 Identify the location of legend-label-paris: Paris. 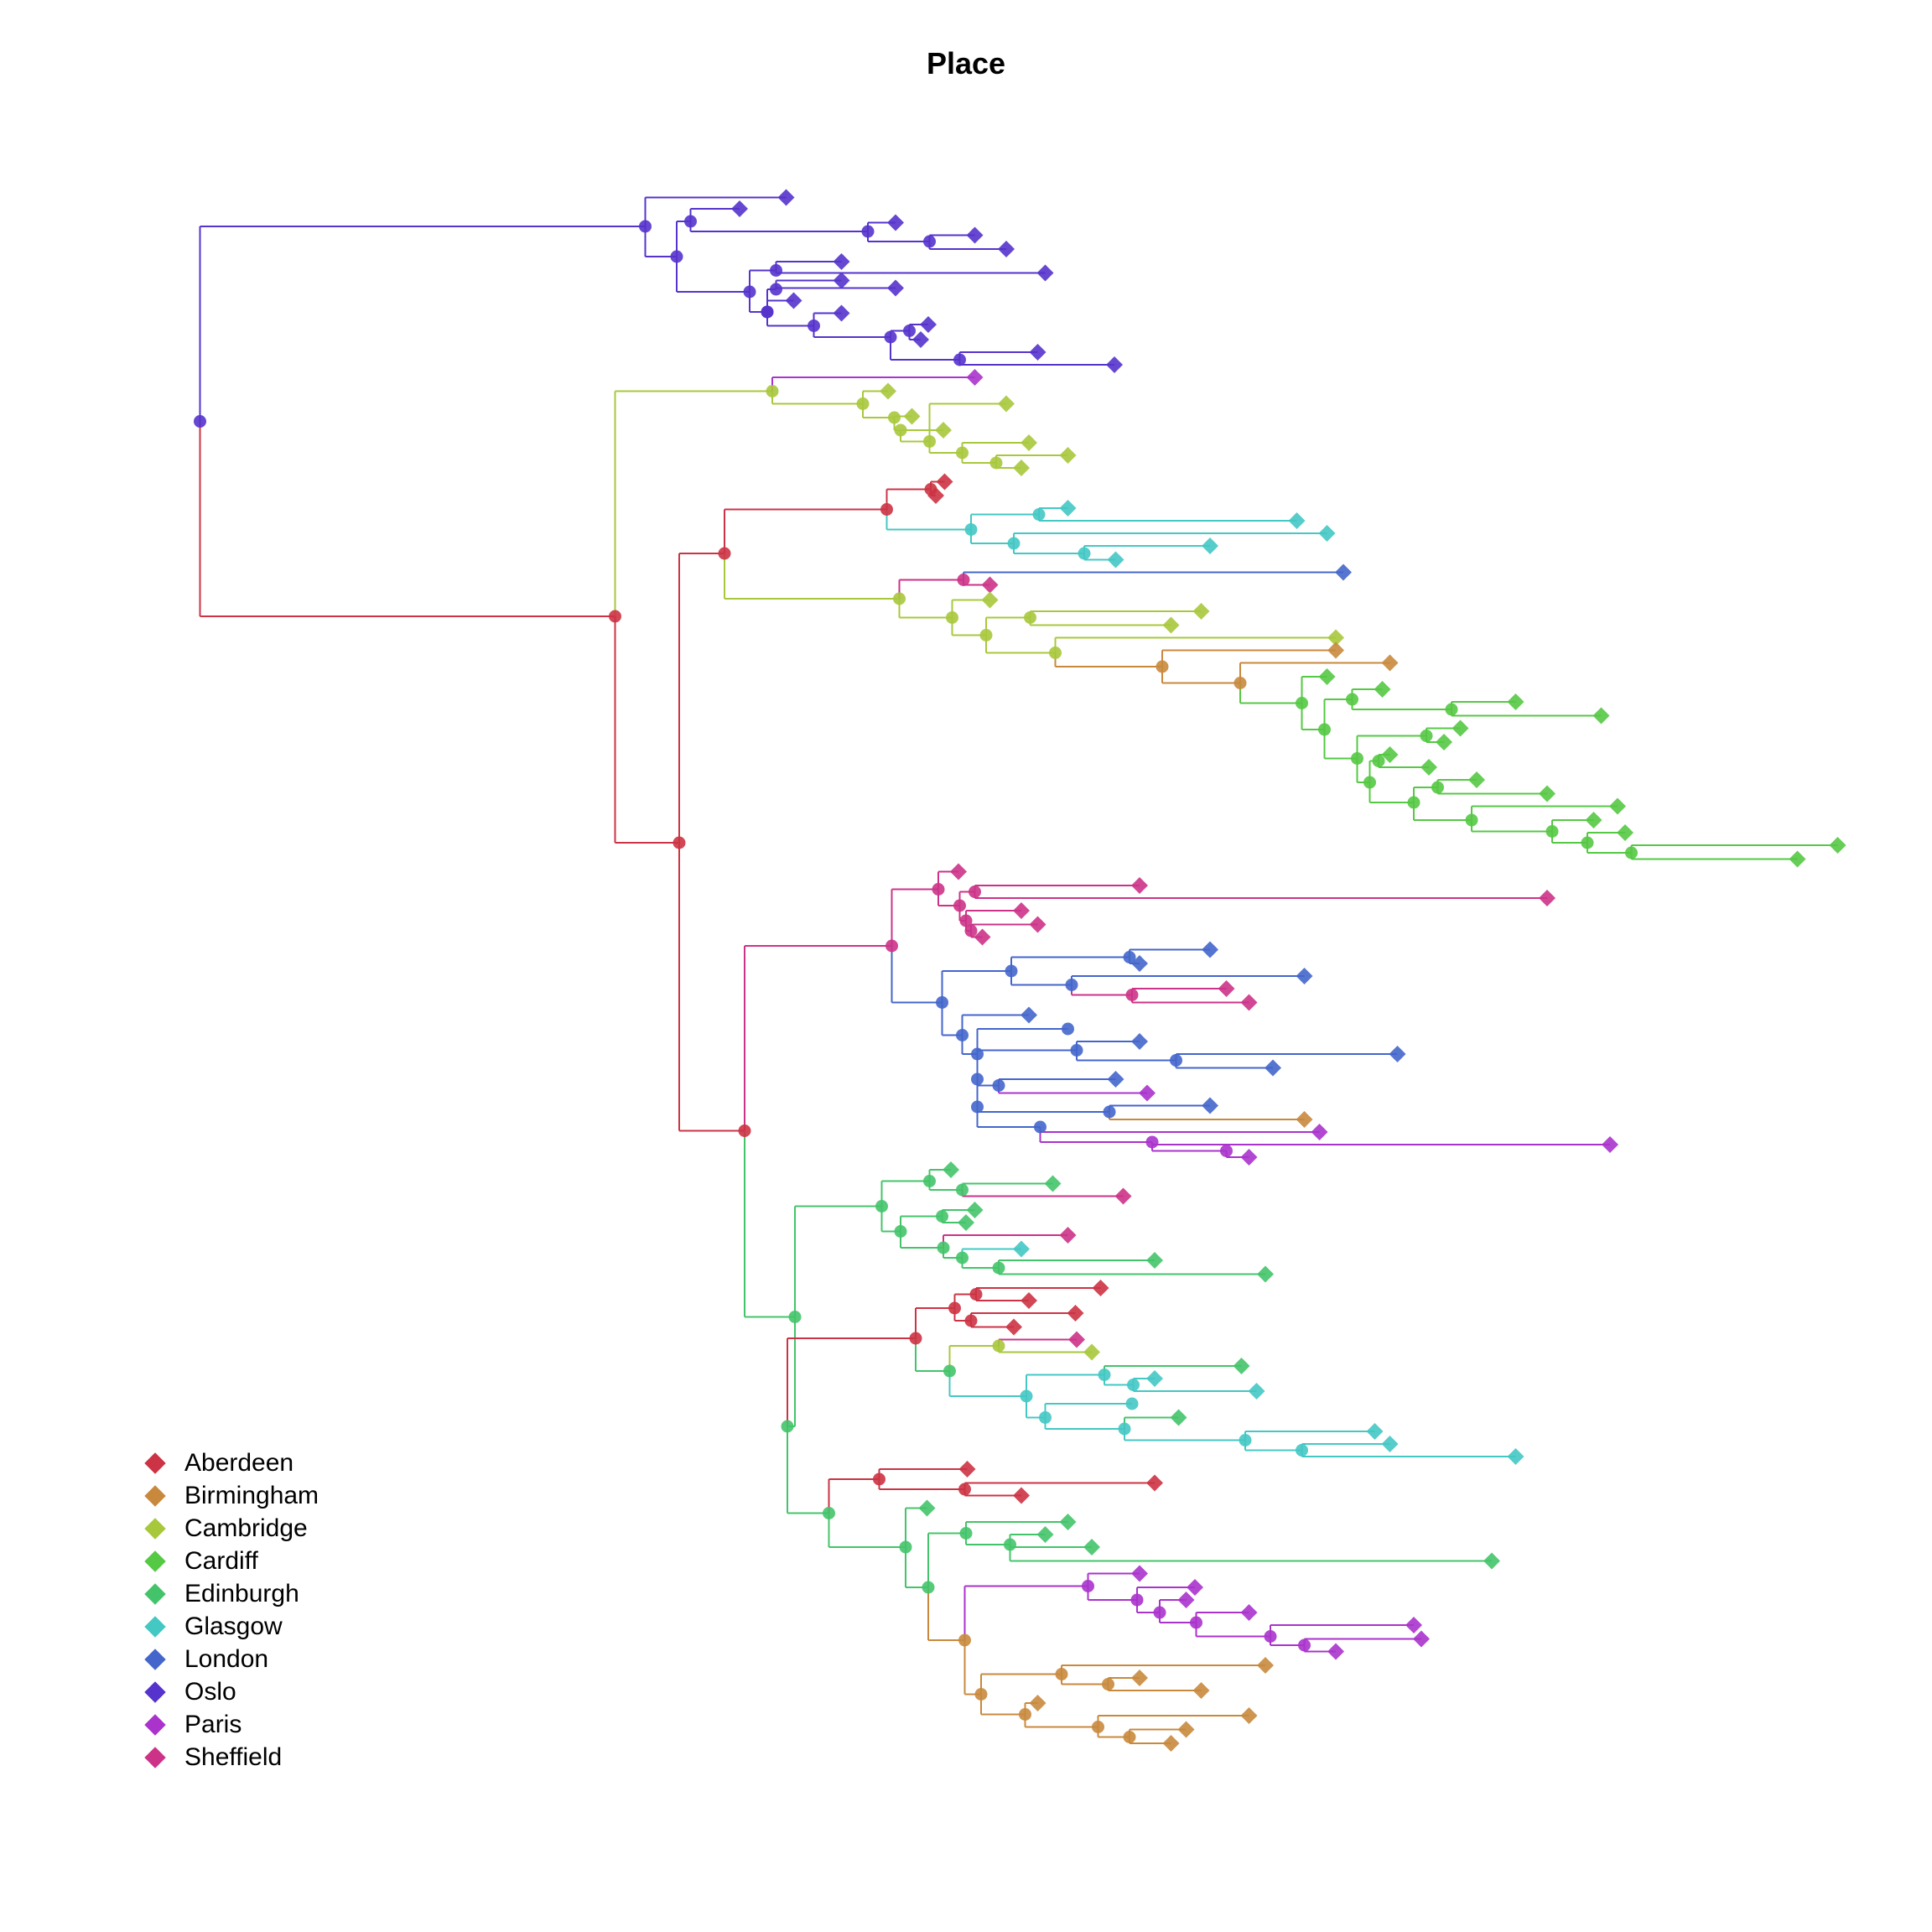
(213, 1724).